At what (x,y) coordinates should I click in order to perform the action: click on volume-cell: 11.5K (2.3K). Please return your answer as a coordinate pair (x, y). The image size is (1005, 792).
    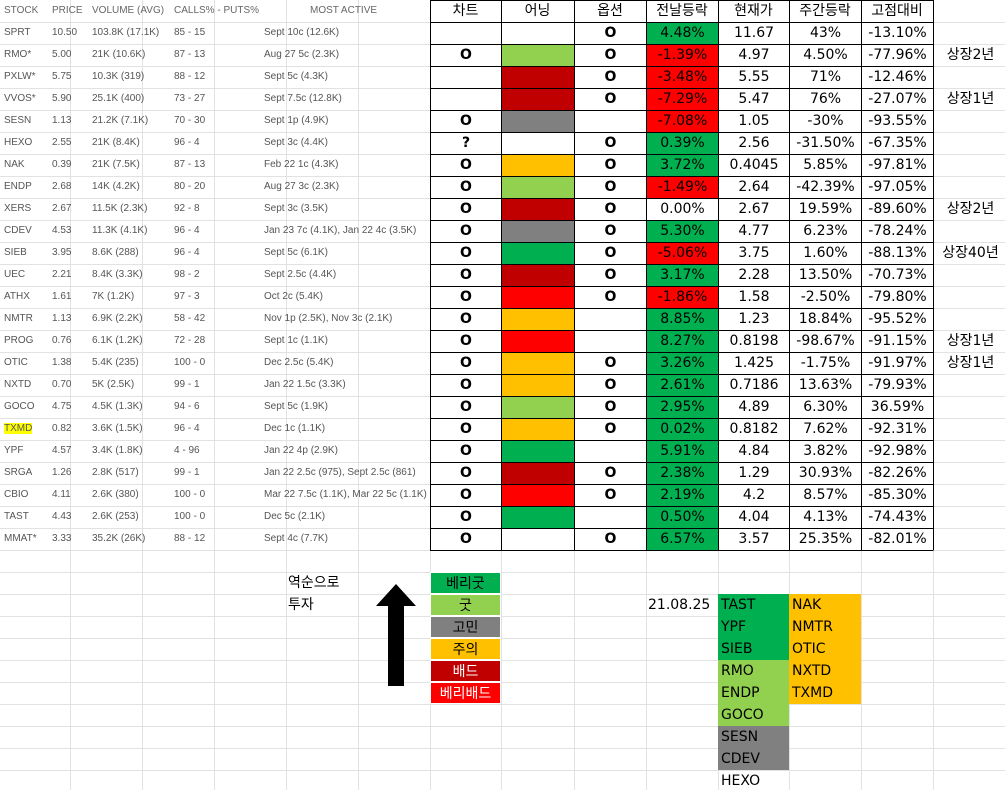
    Looking at the image, I should click on (120, 208).